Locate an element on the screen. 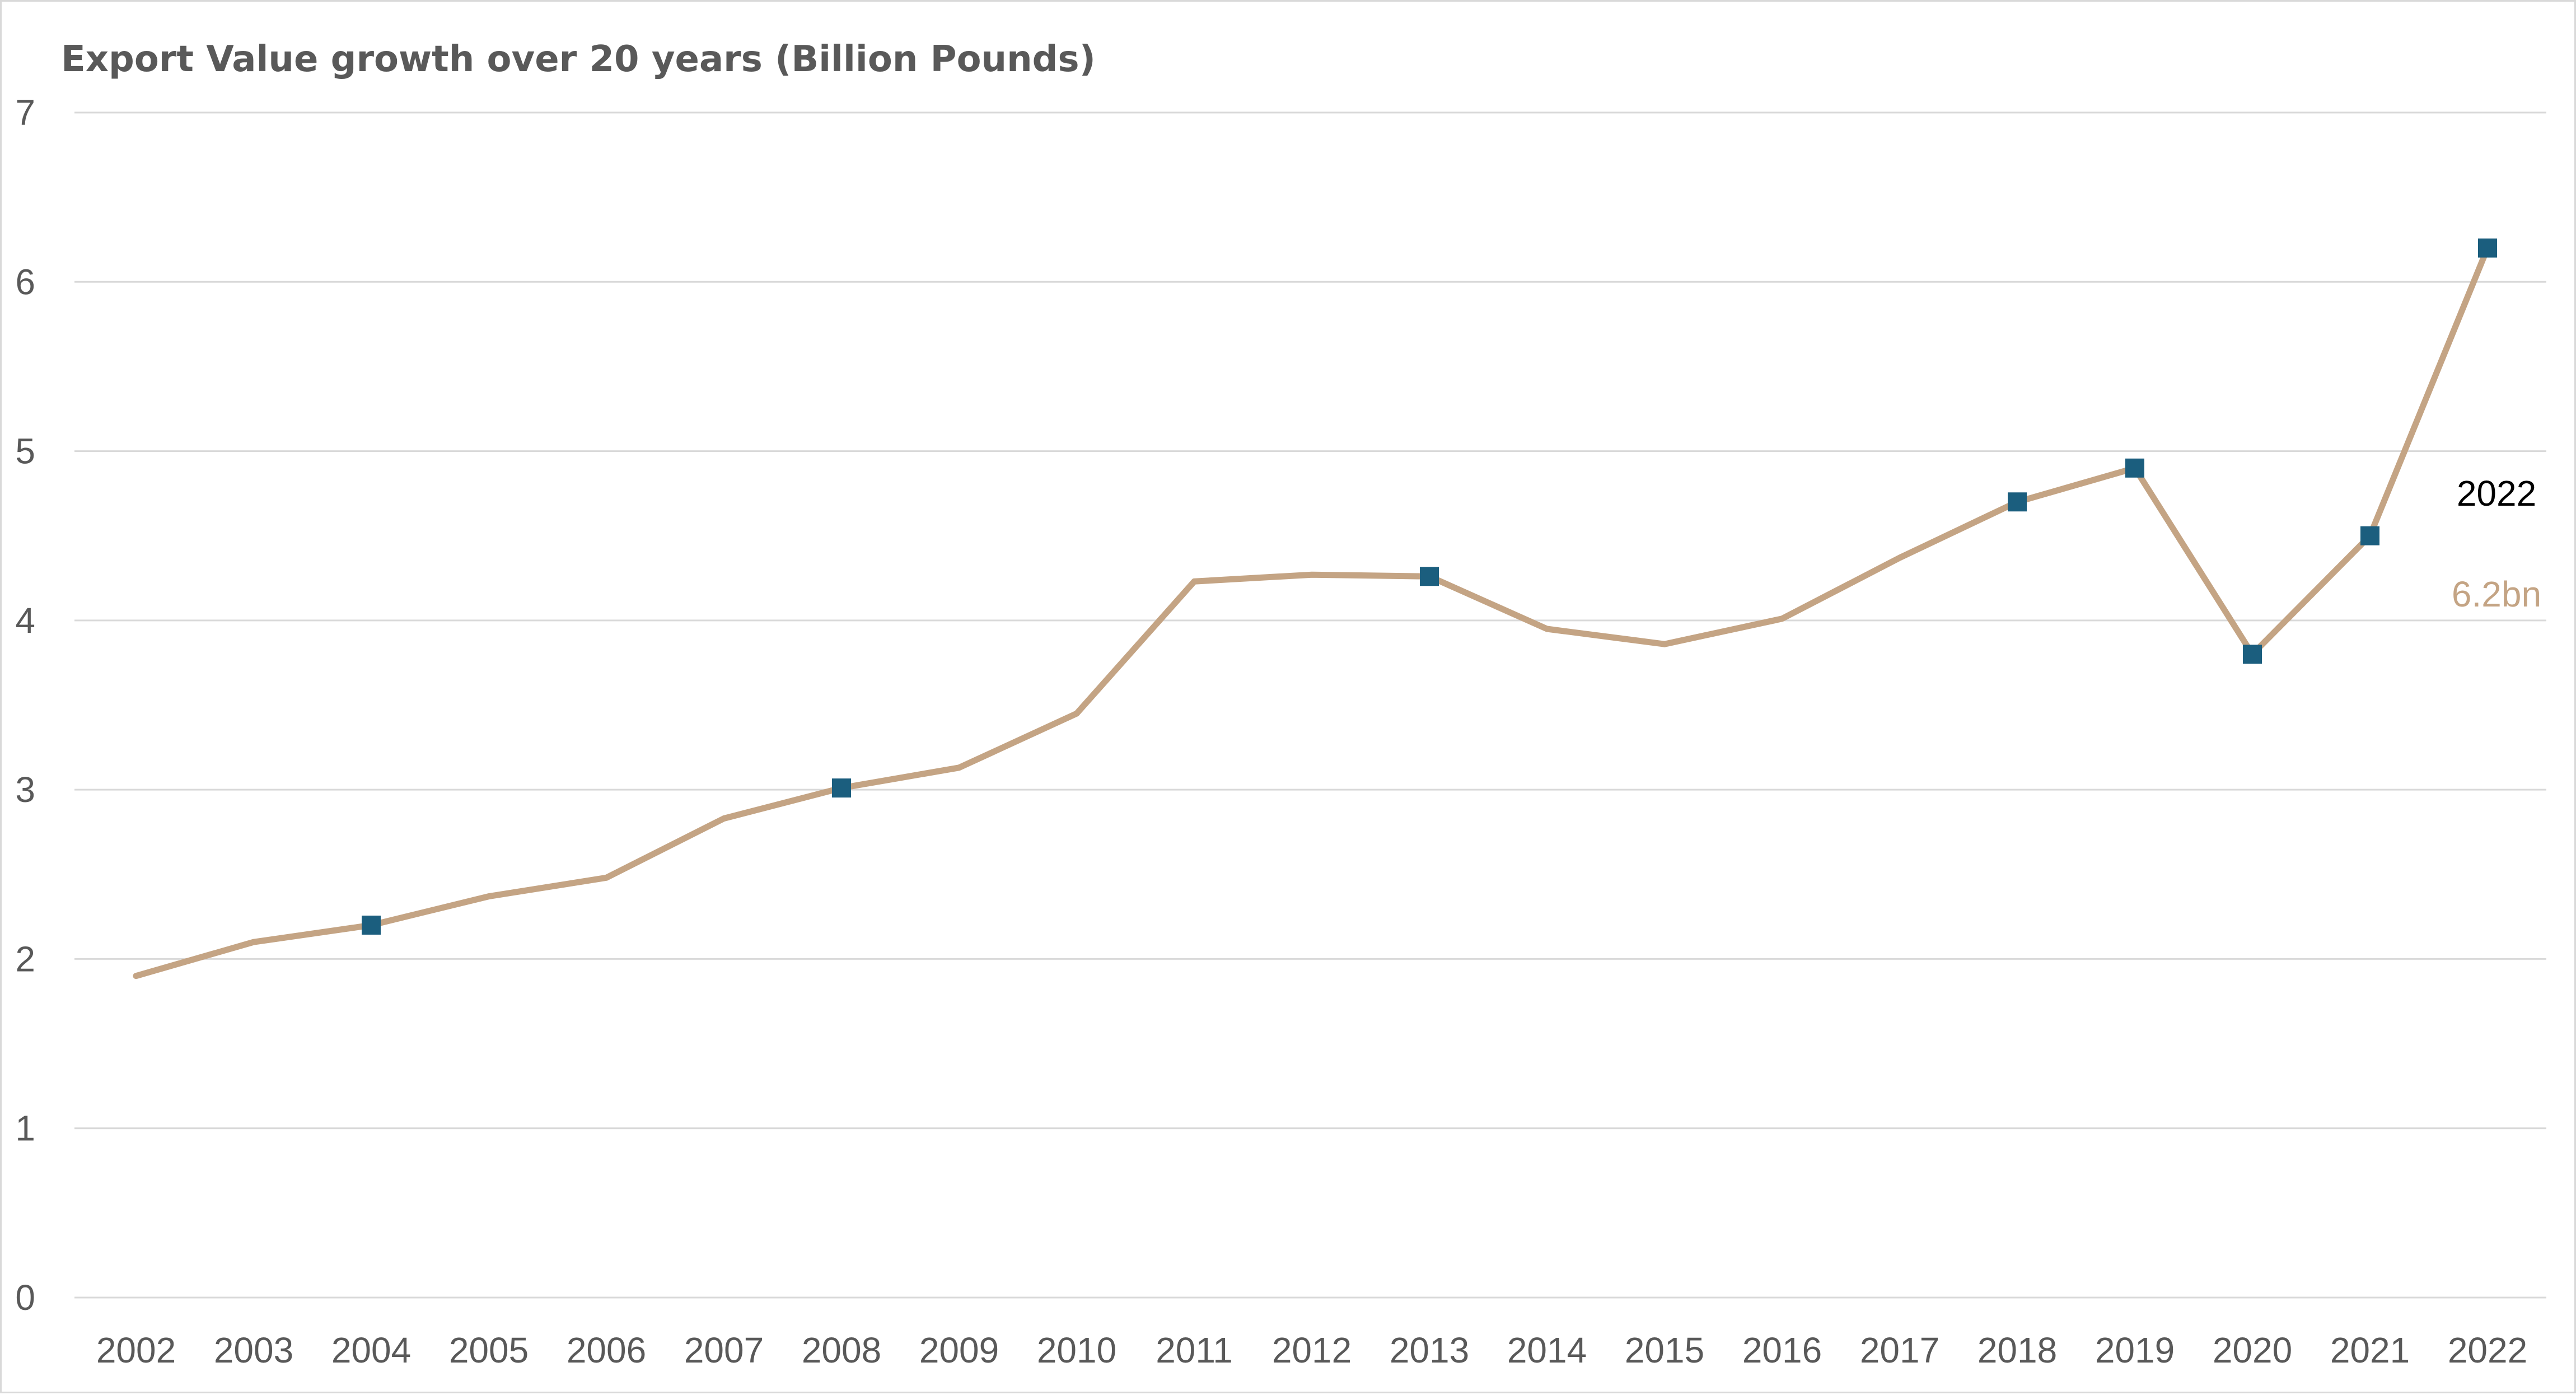 This screenshot has height=1395, width=2576. x-tick-label: 2009 is located at coordinates (959, 1350).